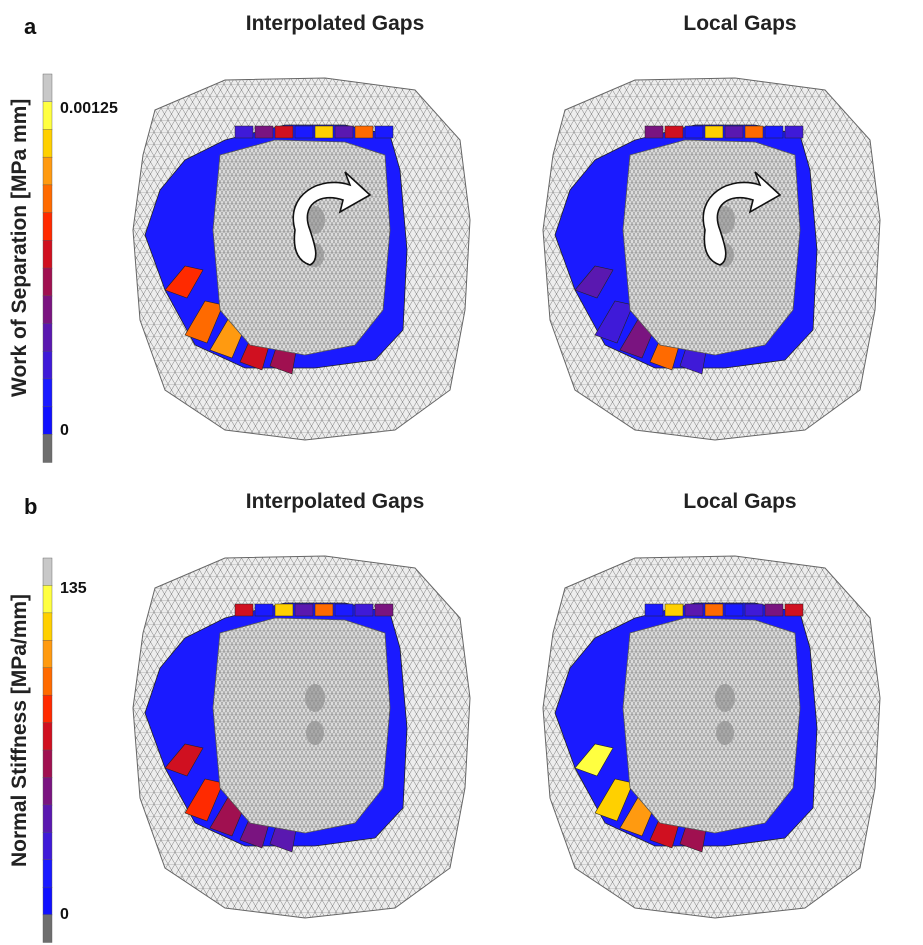 The width and height of the screenshot is (923, 945). Describe the element at coordinates (335, 23) in the screenshot. I see `panel-a-title-interpolated: Interpolated Gaps` at that location.